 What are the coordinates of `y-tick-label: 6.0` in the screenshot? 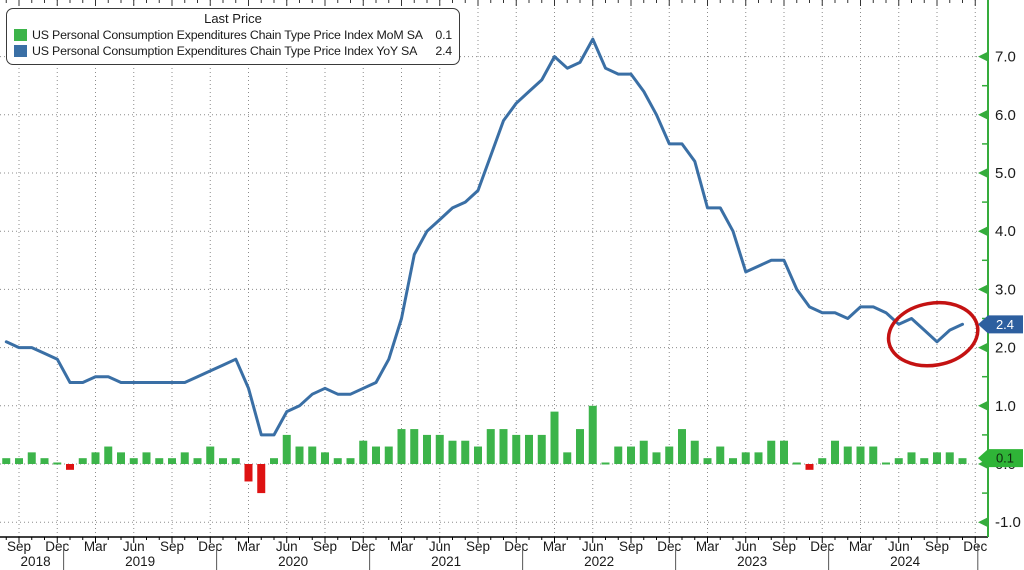 It's located at (1005, 115).